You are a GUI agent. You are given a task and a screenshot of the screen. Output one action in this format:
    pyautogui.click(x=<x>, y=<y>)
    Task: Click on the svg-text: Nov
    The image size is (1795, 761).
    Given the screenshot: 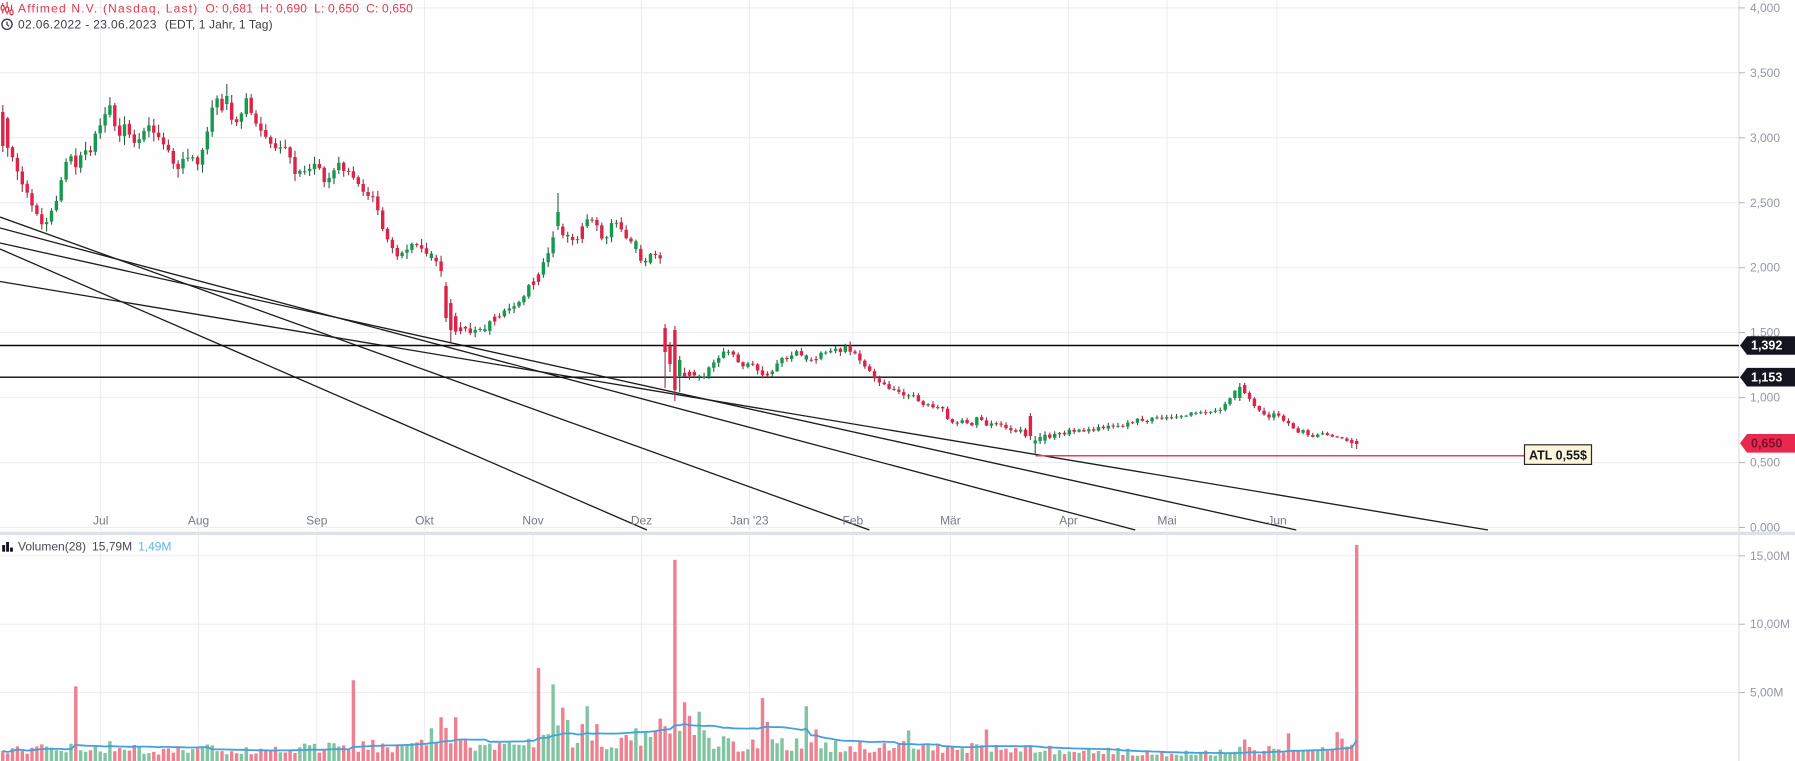 What is the action you would take?
    pyautogui.click(x=532, y=521)
    